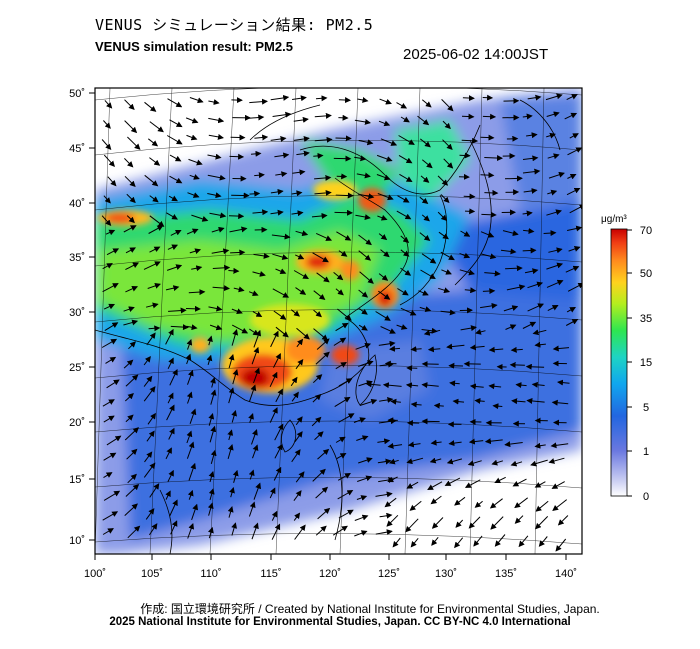 The image size is (700, 649). What do you see at coordinates (646, 274) in the screenshot?
I see `colorbar-tick-label: 50` at bounding box center [646, 274].